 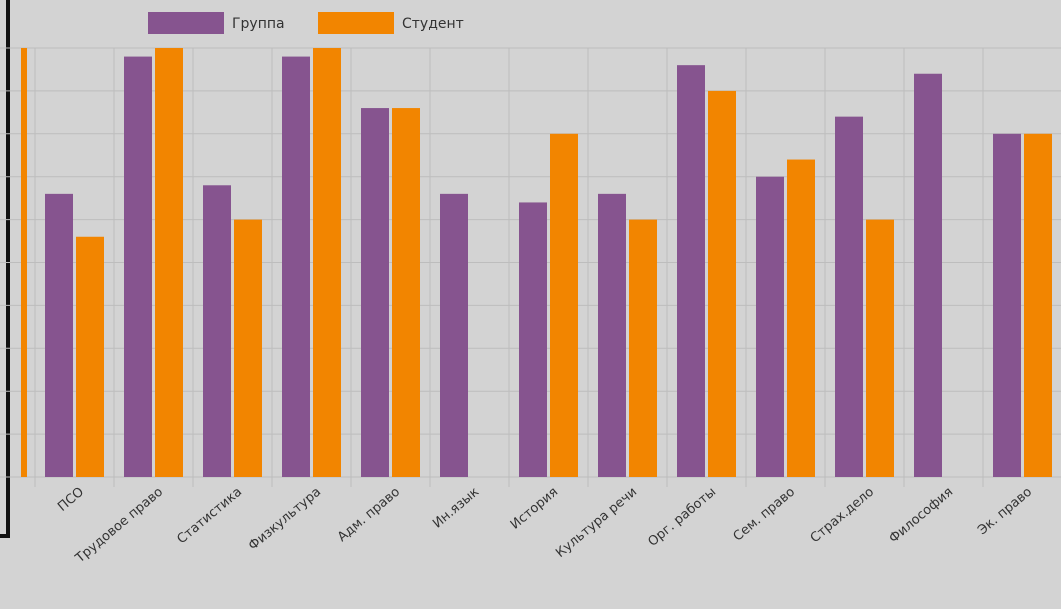 What do you see at coordinates (764, 515) in the screenshot?
I see `x-tick-label: Сем. право` at bounding box center [764, 515].